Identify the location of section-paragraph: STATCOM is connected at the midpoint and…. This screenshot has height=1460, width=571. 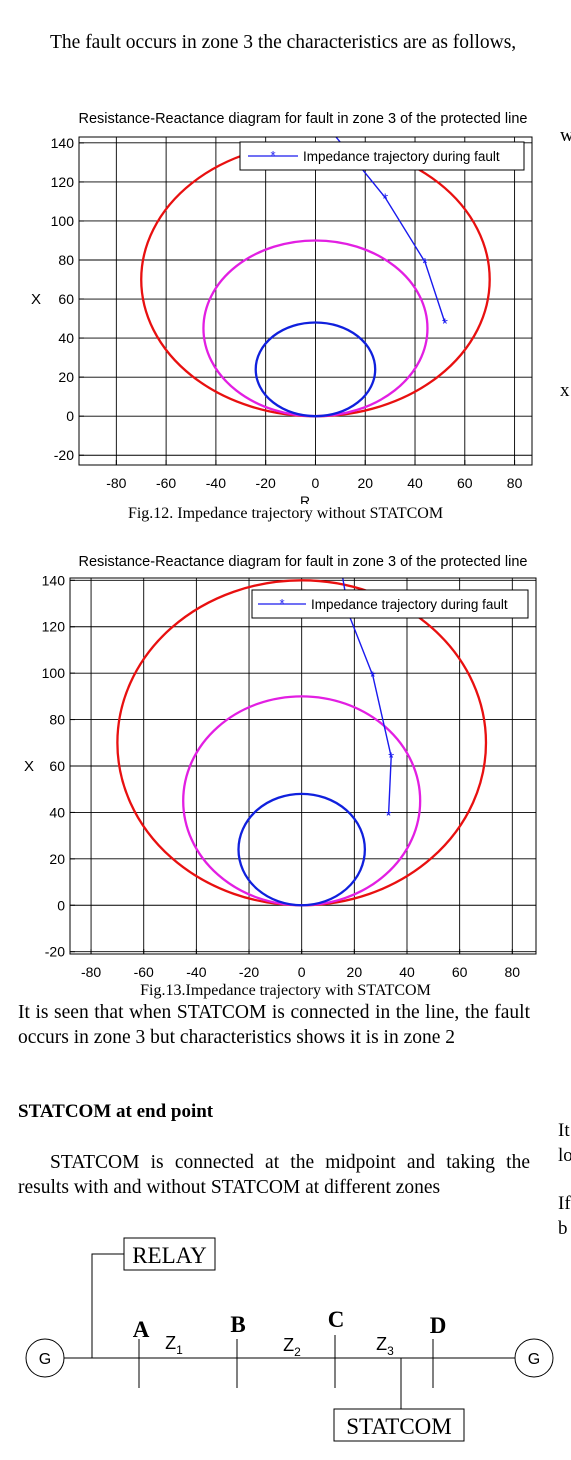
(274, 1175).